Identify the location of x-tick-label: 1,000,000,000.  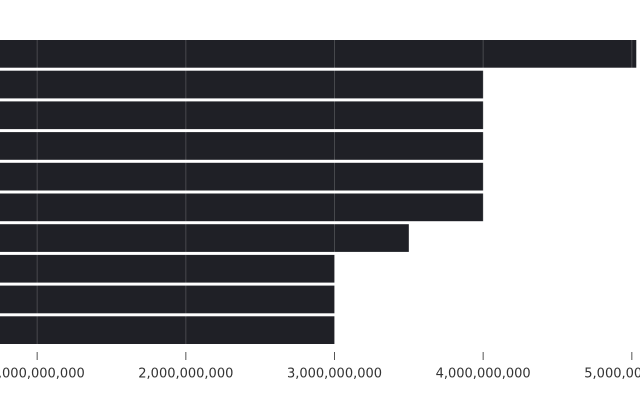
(42, 374).